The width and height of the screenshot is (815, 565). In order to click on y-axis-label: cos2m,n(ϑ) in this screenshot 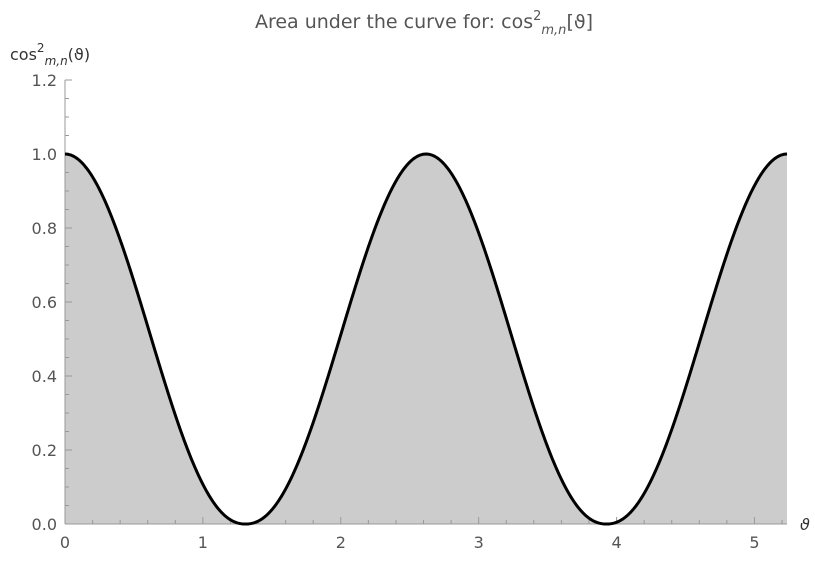, I will do `click(50, 54)`.